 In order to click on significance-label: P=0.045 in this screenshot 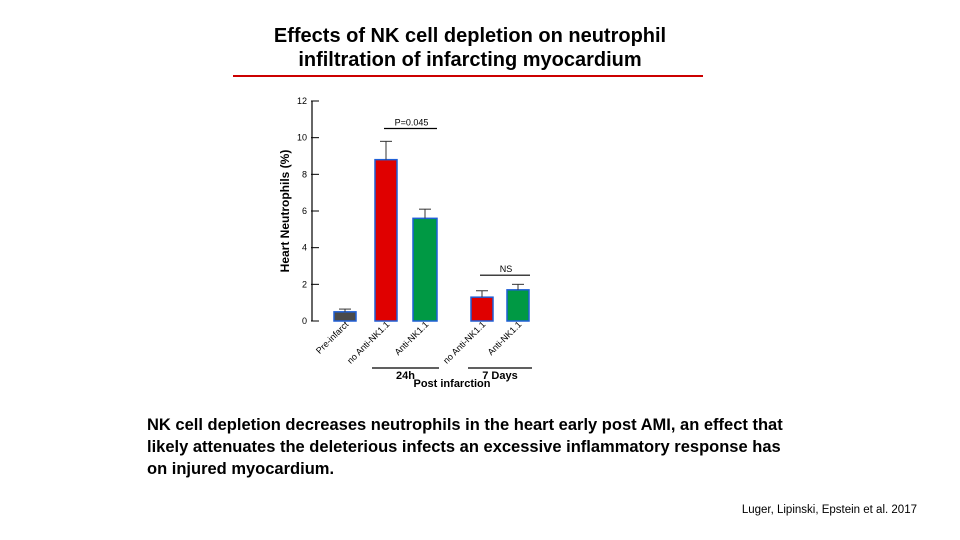, I will do `click(412, 123)`.